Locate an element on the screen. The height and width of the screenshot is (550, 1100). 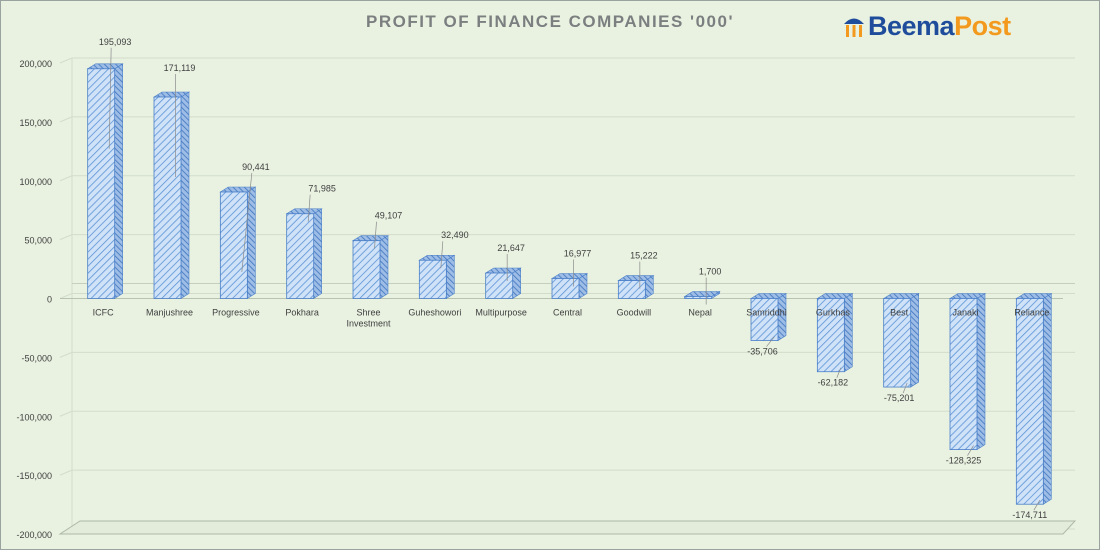
data-label: -35,706 is located at coordinates (762, 352).